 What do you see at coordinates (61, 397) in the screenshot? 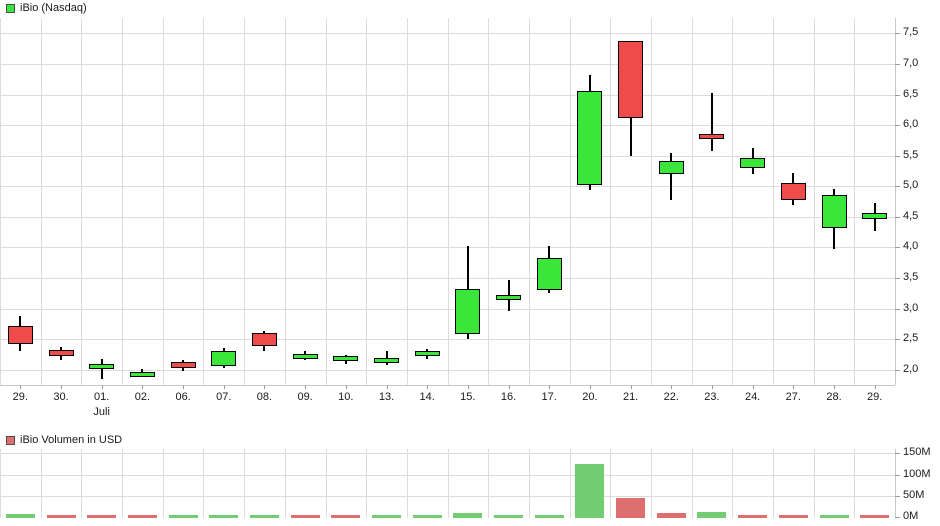
I see `x-tick-label: 30.` at bounding box center [61, 397].